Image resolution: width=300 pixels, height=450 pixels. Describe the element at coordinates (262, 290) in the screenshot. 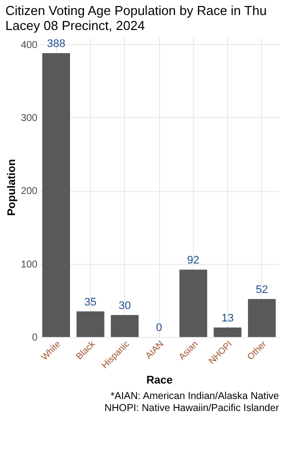

I see `data-label: 52` at that location.